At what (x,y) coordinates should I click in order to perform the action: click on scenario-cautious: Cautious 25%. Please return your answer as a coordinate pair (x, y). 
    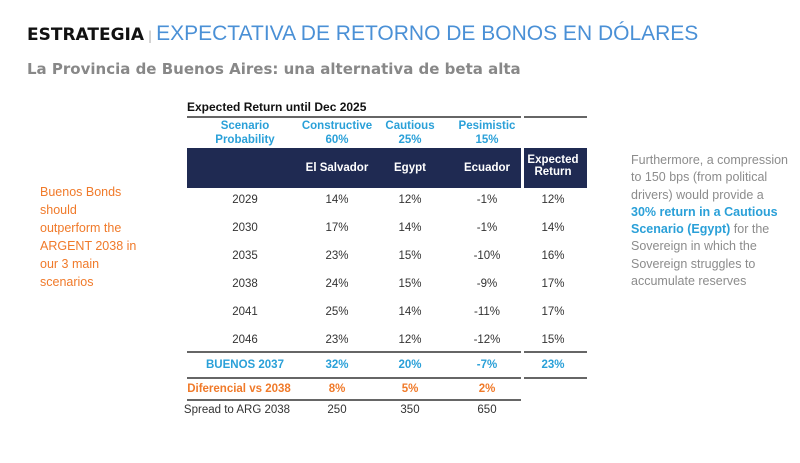
    Looking at the image, I should click on (410, 133).